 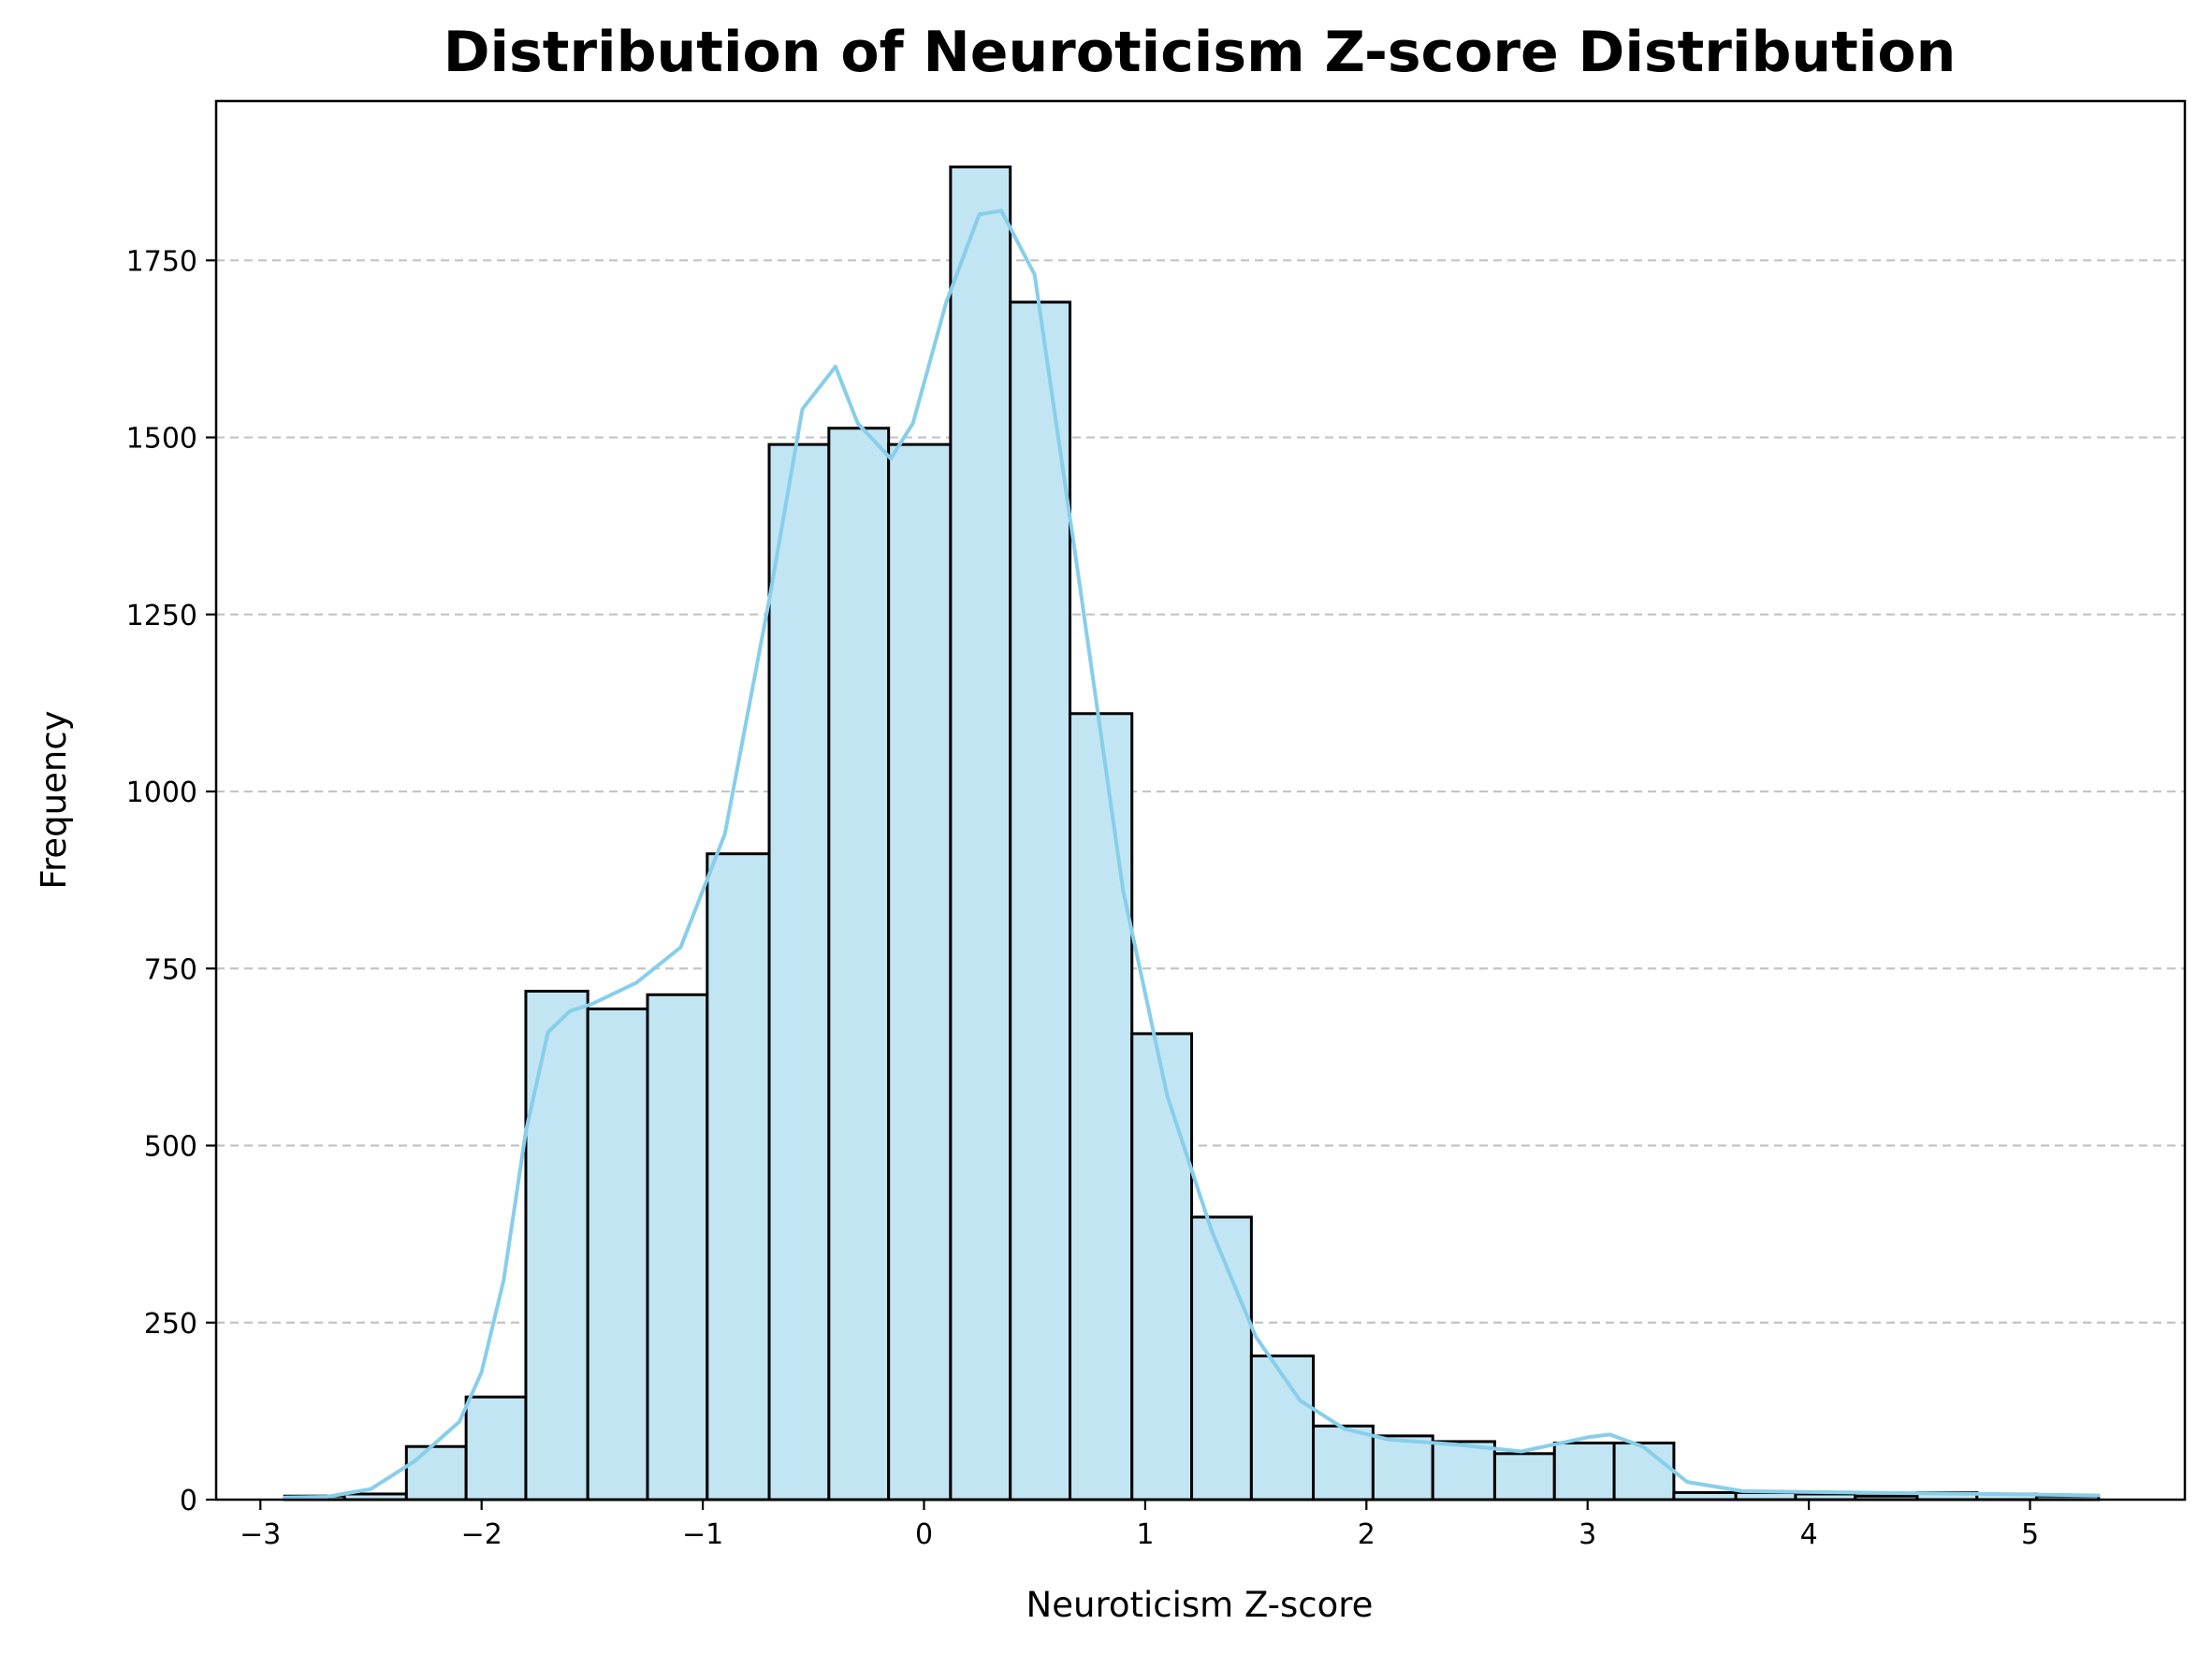 I want to click on y-tick-label: 1750, so click(x=161, y=261).